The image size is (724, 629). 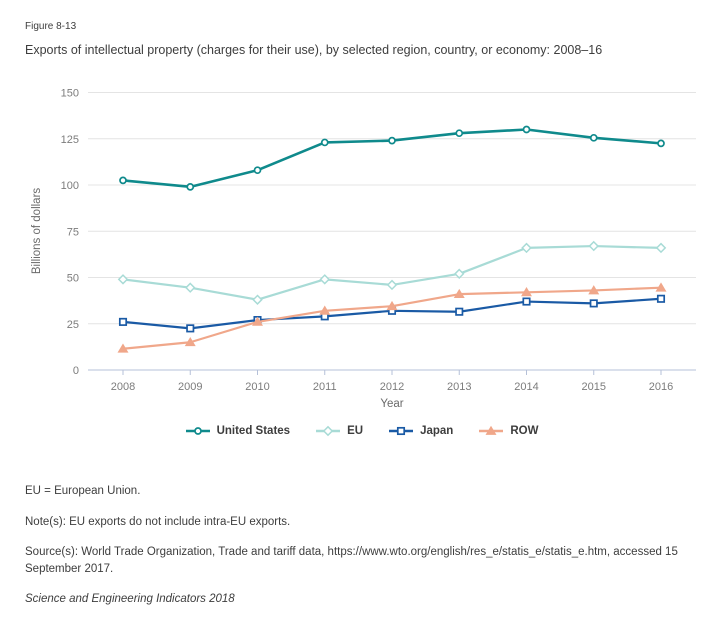 What do you see at coordinates (437, 431) in the screenshot?
I see `legend-label: Japan` at bounding box center [437, 431].